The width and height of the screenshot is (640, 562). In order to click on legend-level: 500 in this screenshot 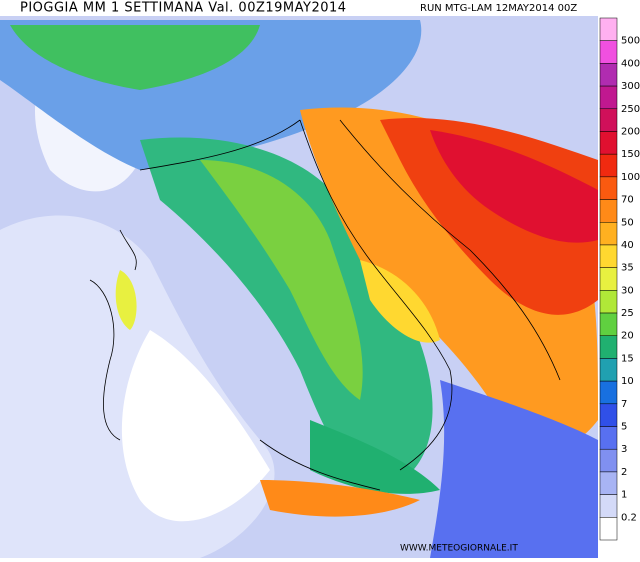, I will do `click(630, 41)`.